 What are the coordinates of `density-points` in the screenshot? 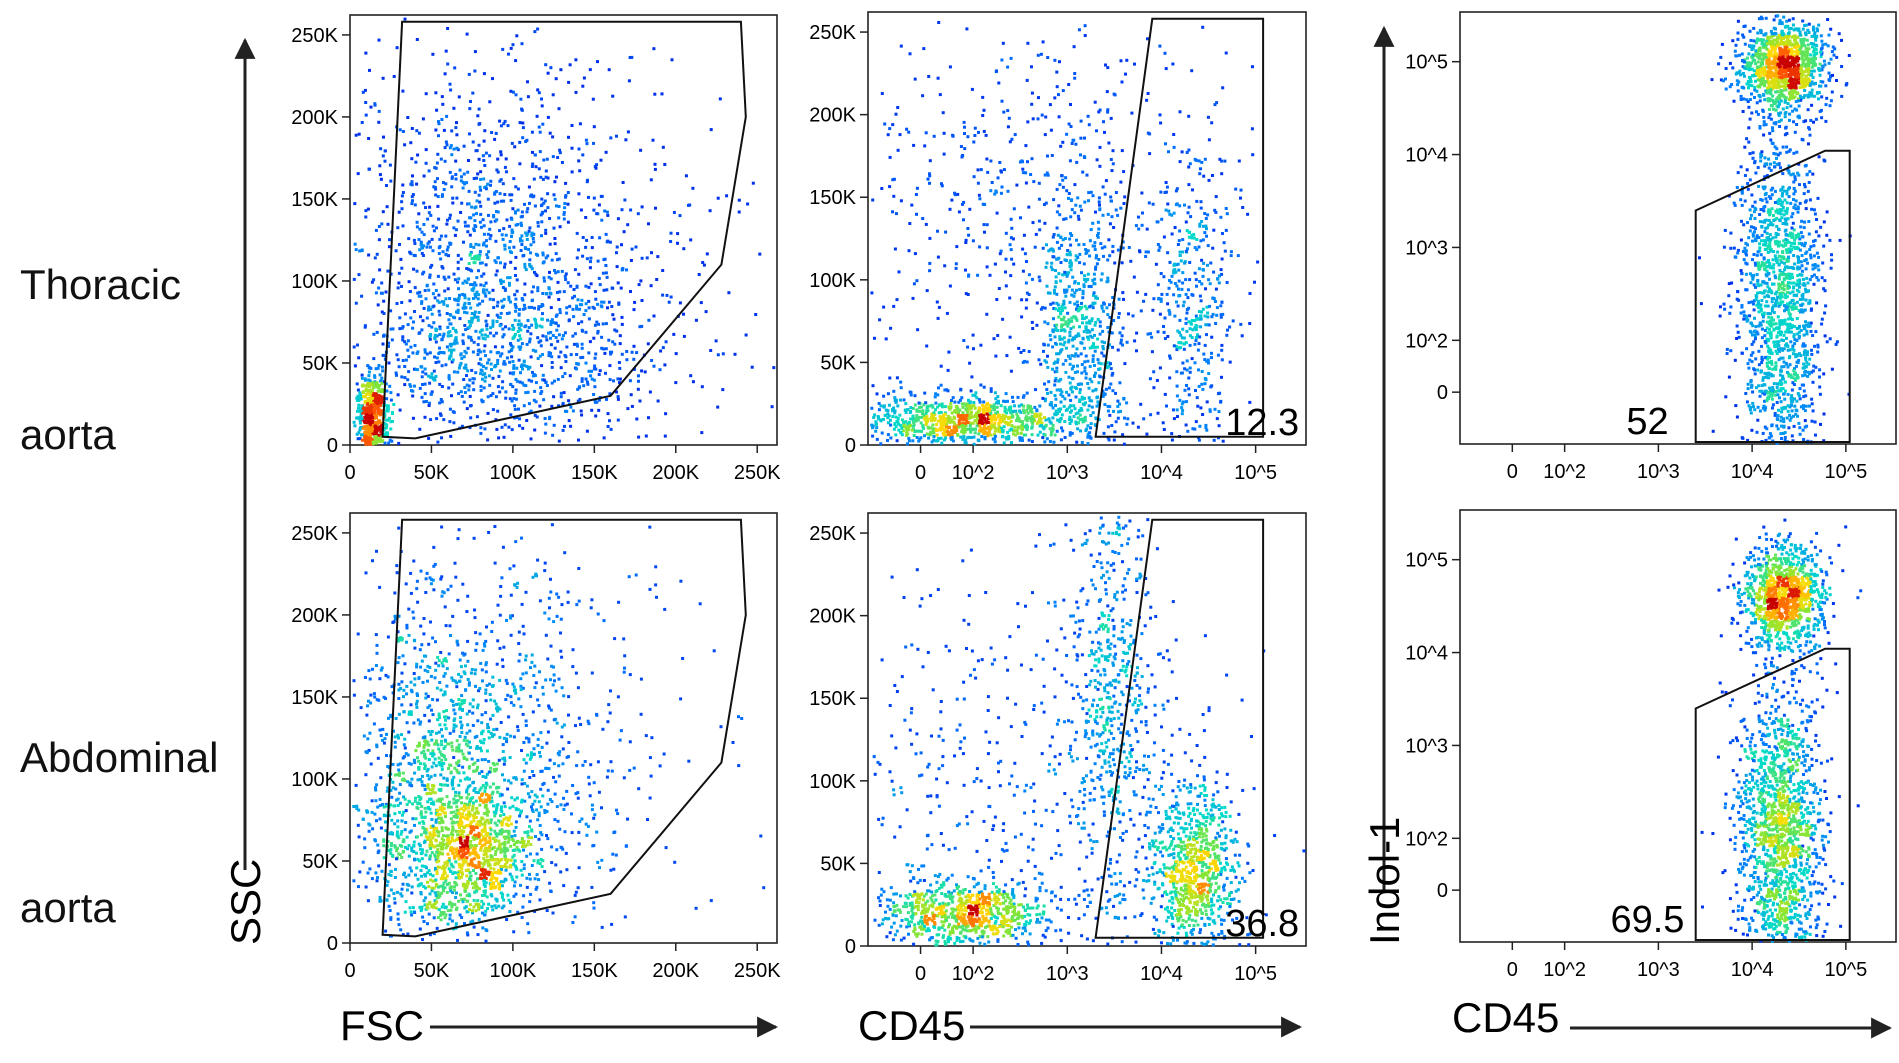 It's located at (564, 231).